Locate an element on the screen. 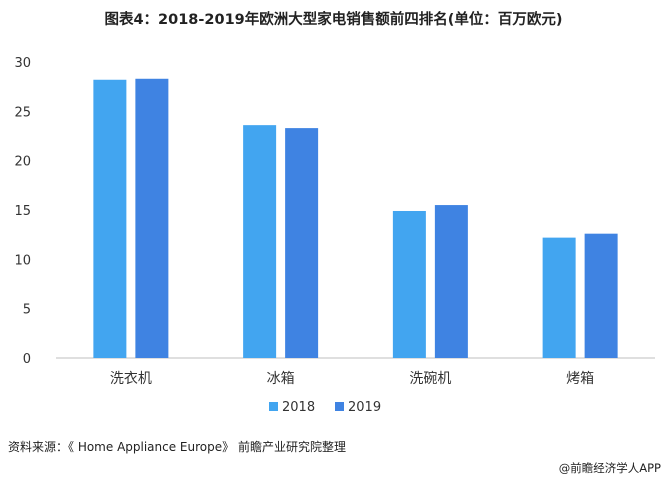 The height and width of the screenshot is (481, 667). y-tick-label-5: 25 is located at coordinates (22, 112).